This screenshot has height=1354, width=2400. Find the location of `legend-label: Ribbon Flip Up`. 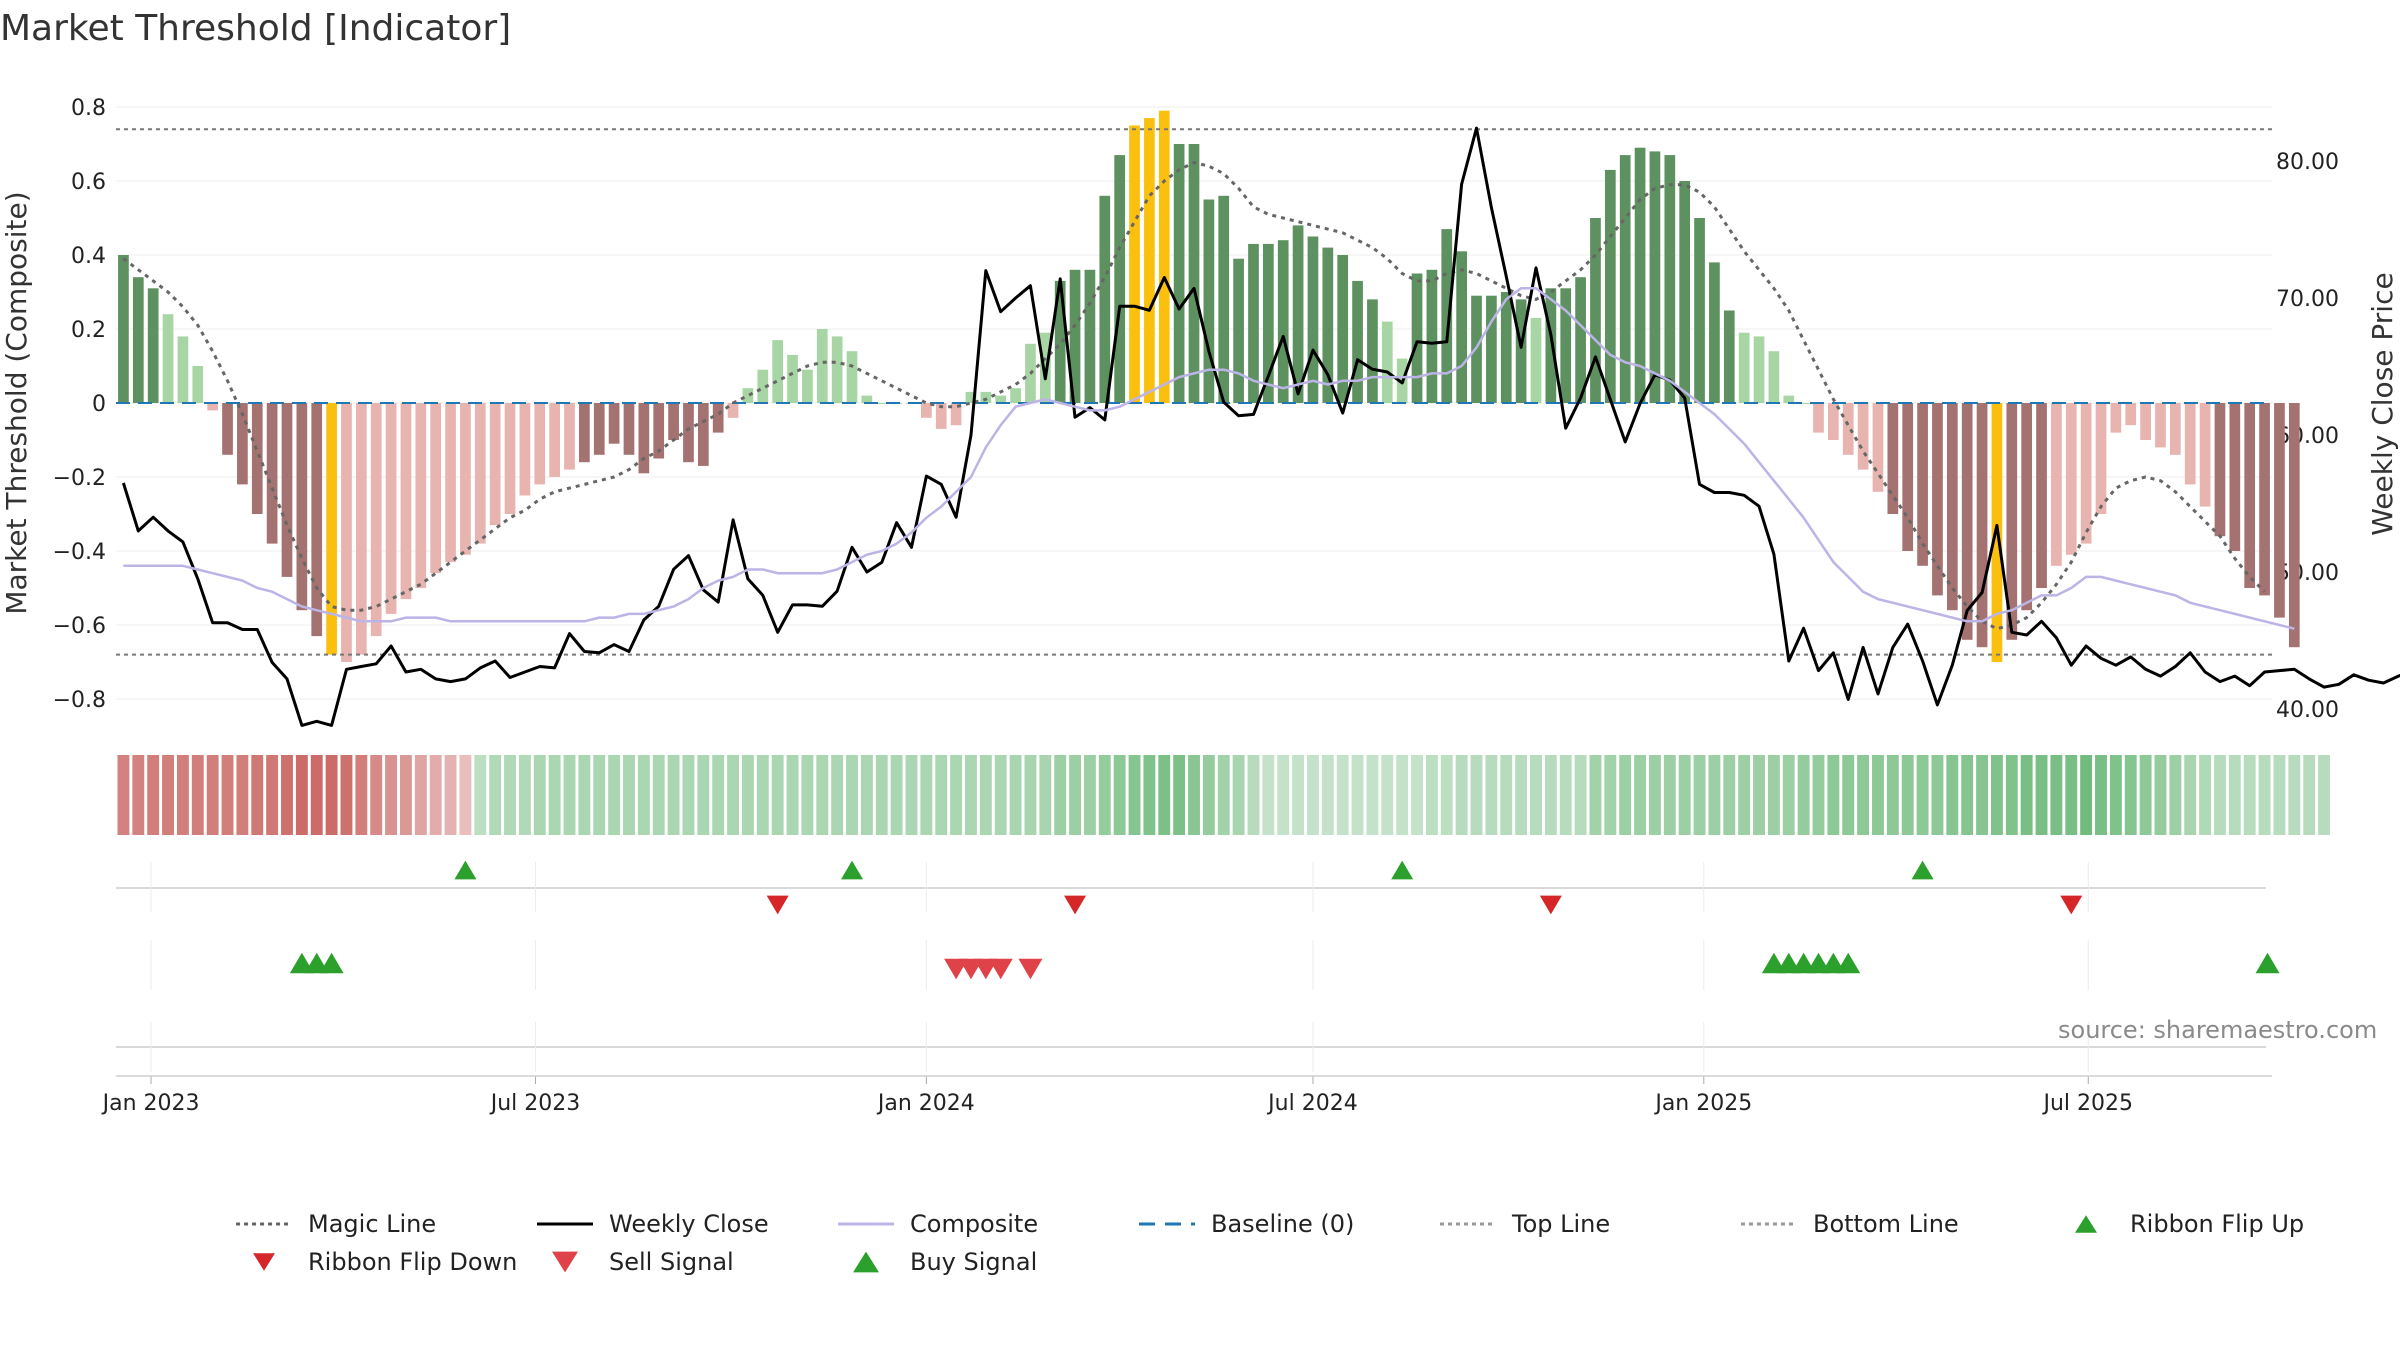

legend-label: Ribbon Flip Up is located at coordinates (2217, 1224).